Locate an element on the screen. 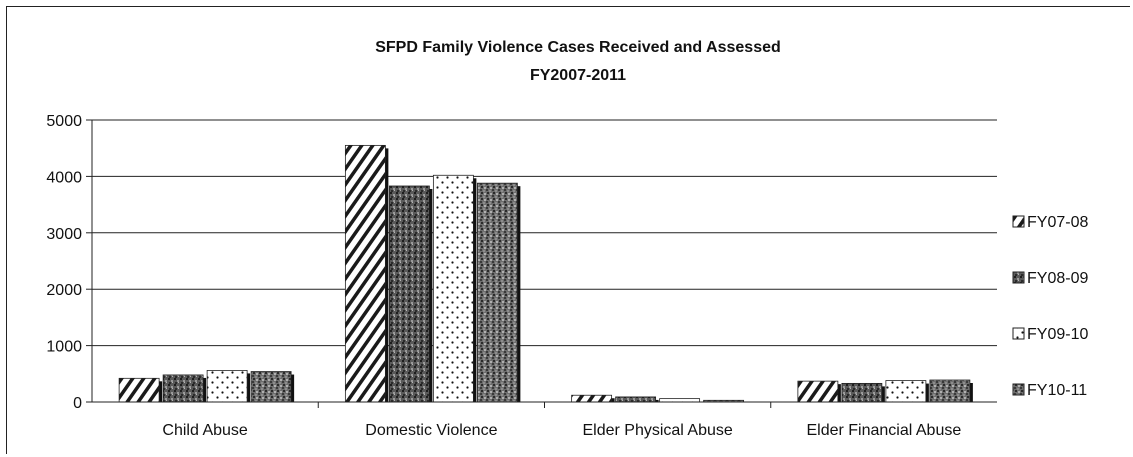  legend-label: FY07-08 is located at coordinates (1057, 222).